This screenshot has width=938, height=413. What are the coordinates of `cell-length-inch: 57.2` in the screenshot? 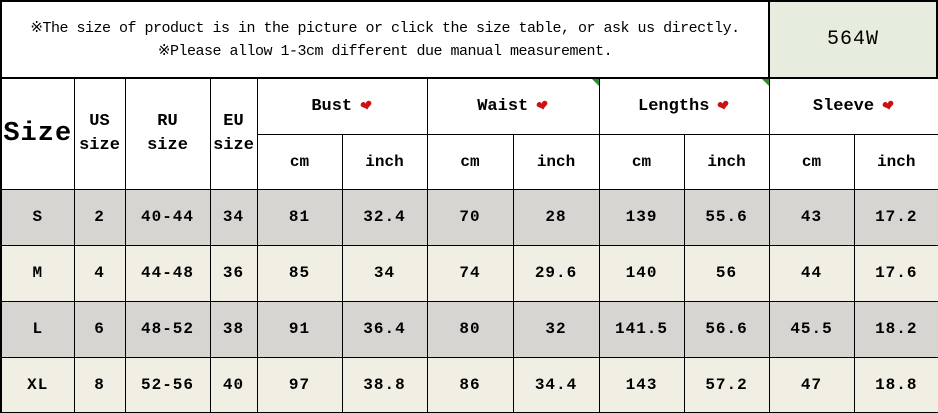 It's located at (726, 384).